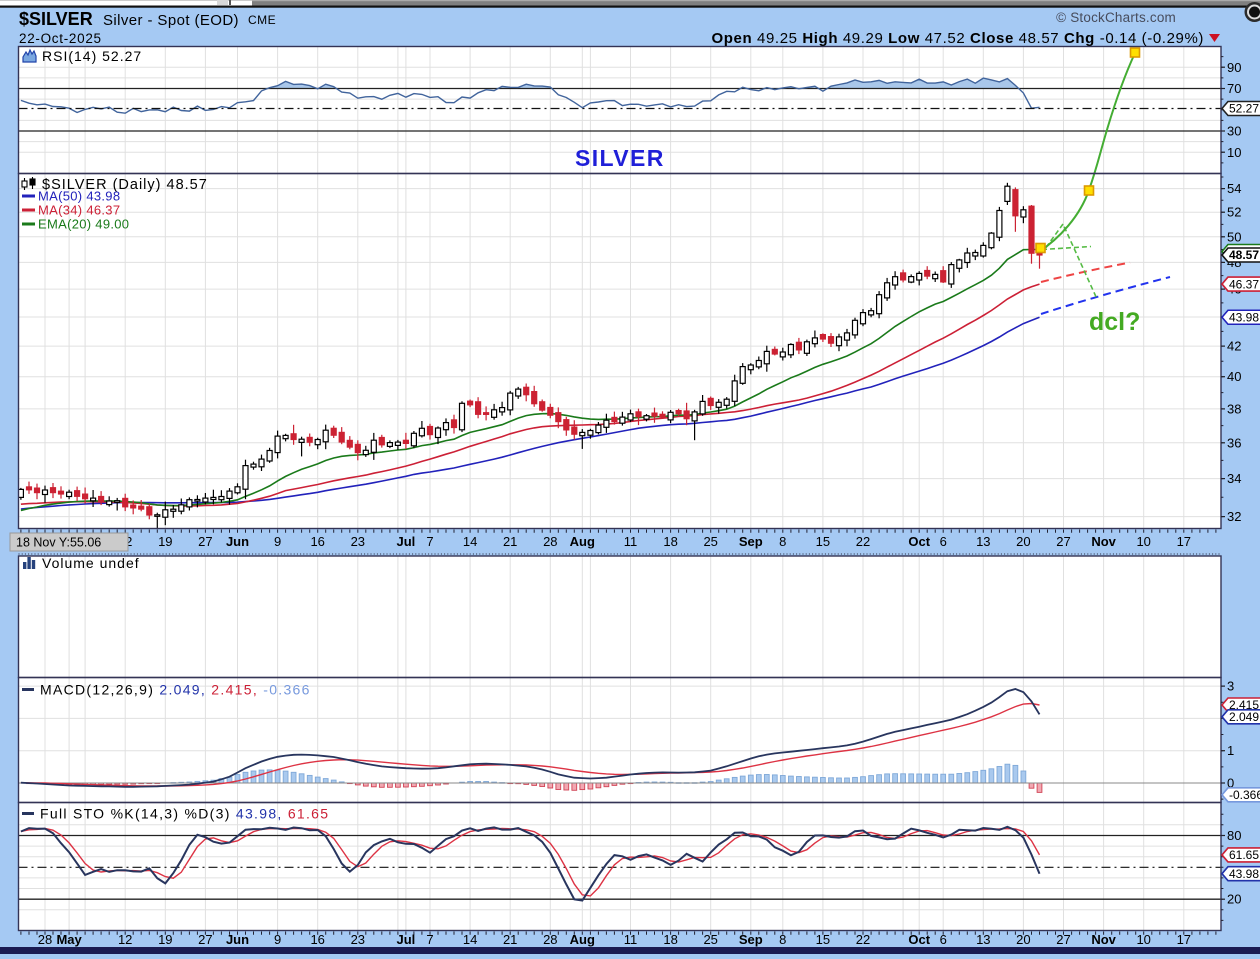 This screenshot has width=1260, height=959. What do you see at coordinates (92, 56) in the screenshot?
I see `svg-text: RSI(14) 52.27` at bounding box center [92, 56].